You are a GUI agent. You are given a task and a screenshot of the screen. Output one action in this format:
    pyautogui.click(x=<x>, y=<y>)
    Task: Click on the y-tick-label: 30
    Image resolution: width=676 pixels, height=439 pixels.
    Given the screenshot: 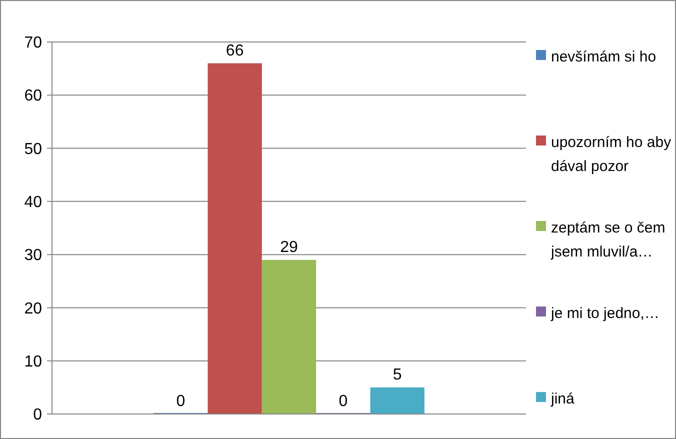 What is the action you would take?
    pyautogui.click(x=33, y=255)
    